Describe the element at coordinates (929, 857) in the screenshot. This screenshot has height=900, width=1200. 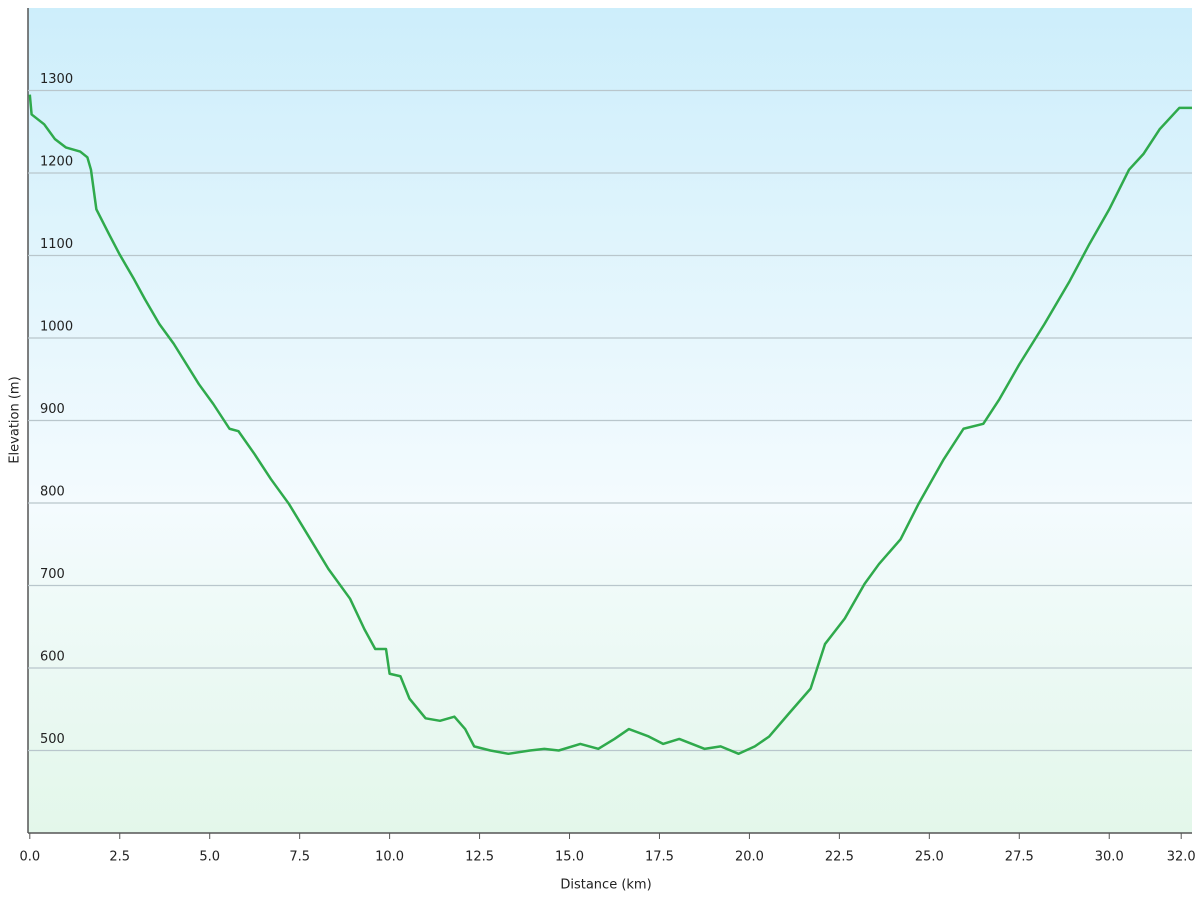
I see `x-tick-label: 25.0` at that location.